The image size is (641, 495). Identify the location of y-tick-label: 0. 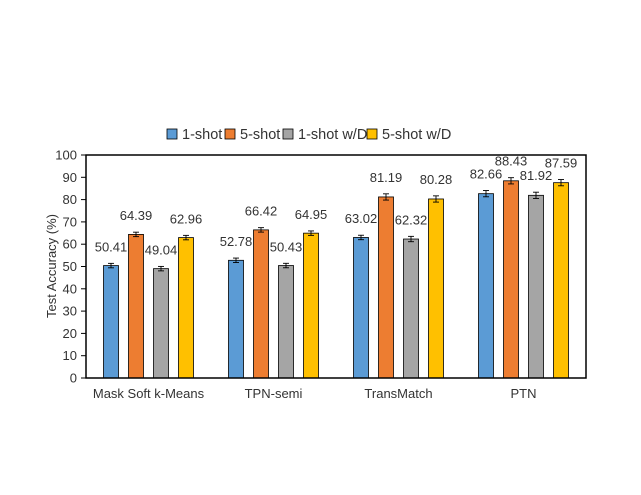
(73, 378).